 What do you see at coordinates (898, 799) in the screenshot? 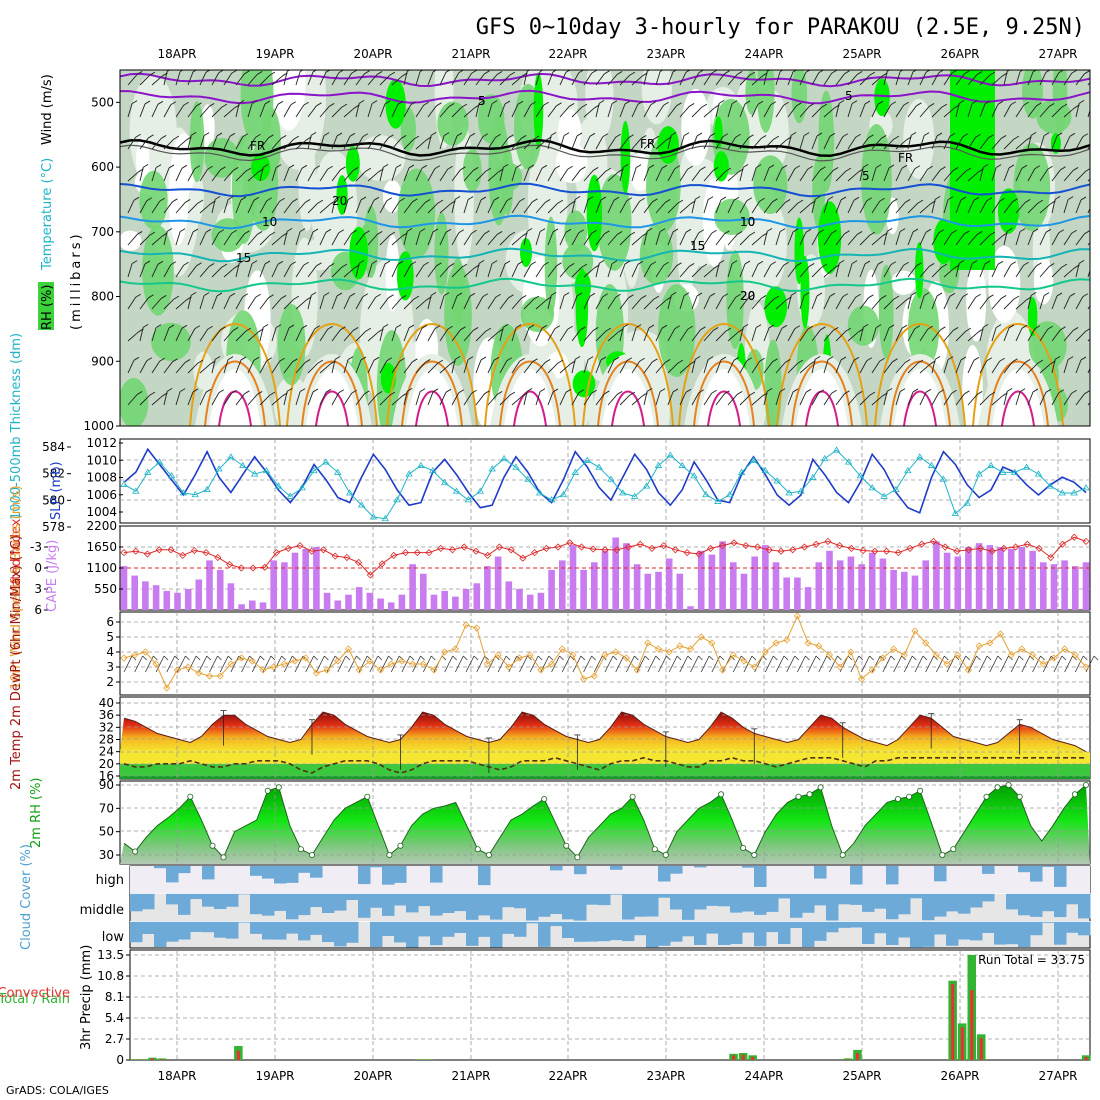
I see `rh-point` at bounding box center [898, 799].